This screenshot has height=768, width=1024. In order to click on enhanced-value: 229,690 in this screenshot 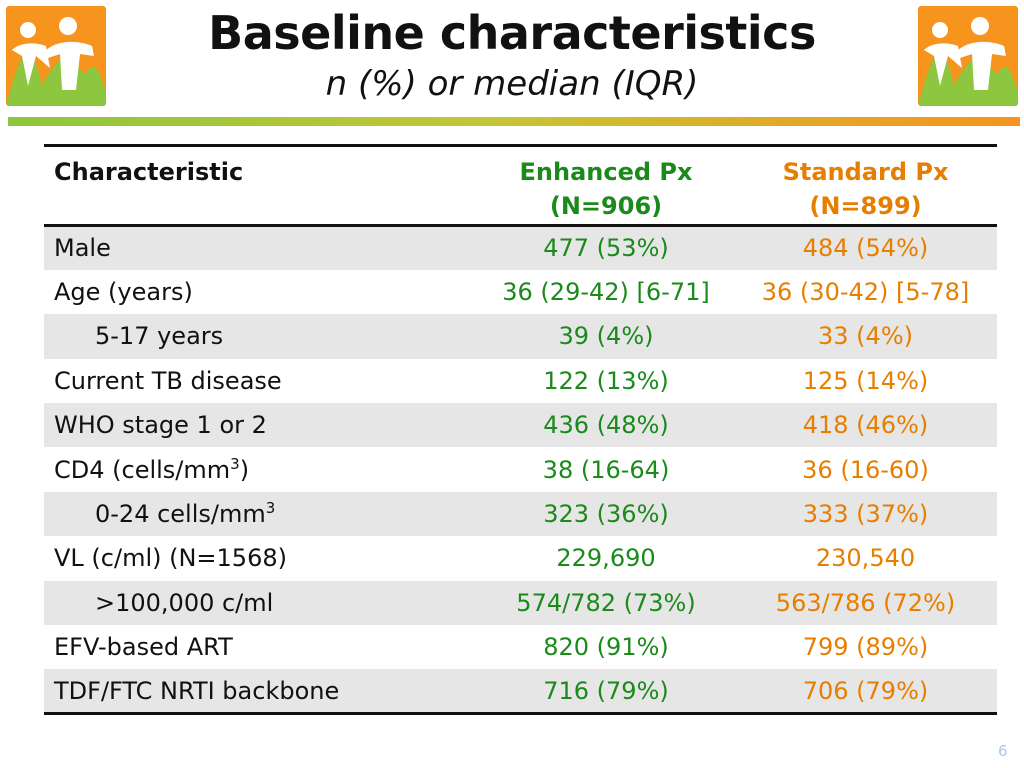, I will do `click(606, 558)`.